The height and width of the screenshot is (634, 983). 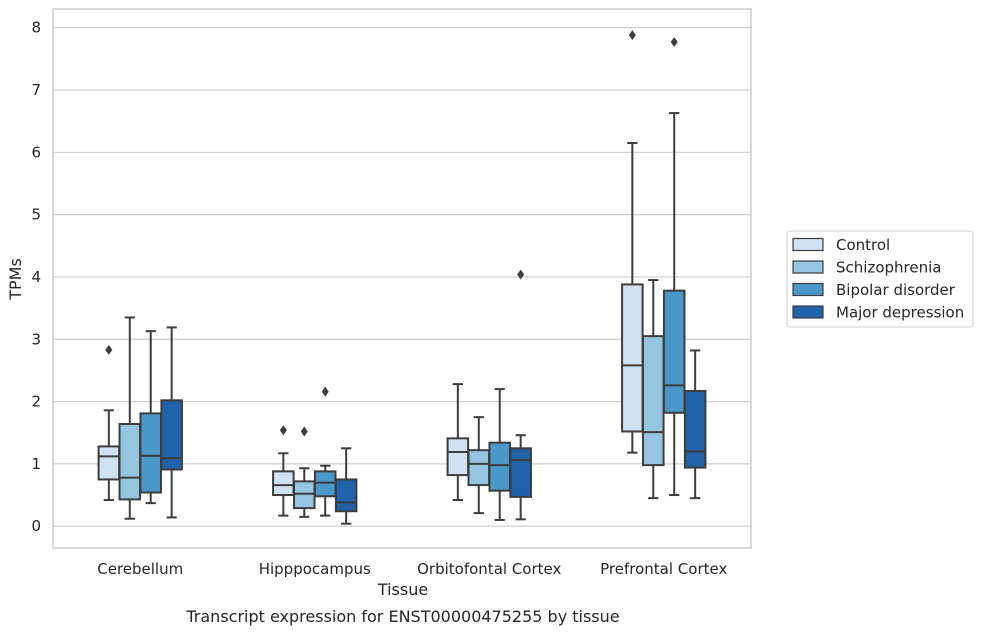 I want to click on y-axis-ticks: 0 1 2 3 4 5 6 7 8, so click(x=36, y=277).